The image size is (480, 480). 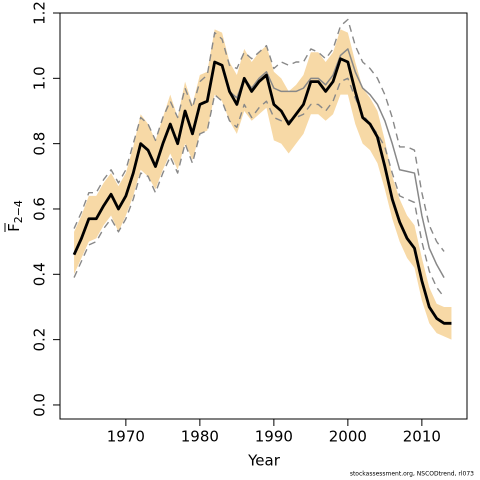 I want to click on y-axis-label-sub: 2−4, so click(x=18, y=211).